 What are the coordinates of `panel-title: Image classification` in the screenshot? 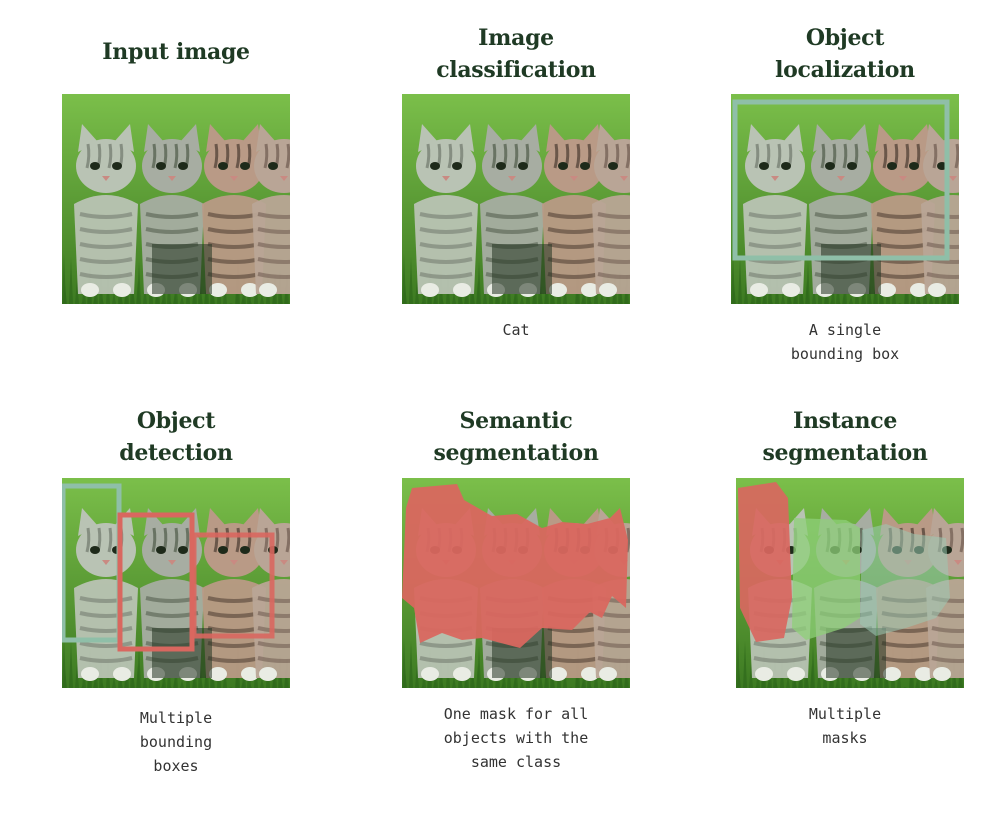 It's located at (516, 54).